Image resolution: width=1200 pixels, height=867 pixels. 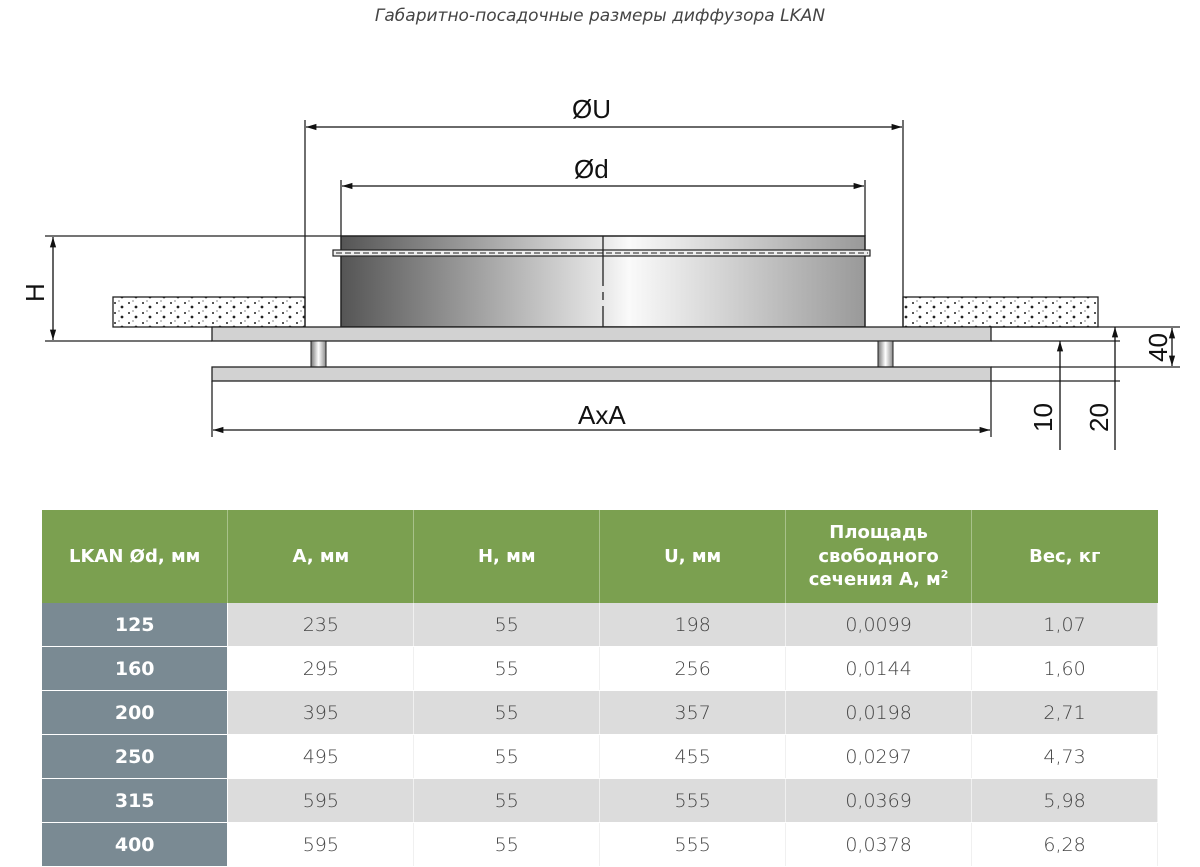 What do you see at coordinates (1064, 668) in the screenshot?
I see `table-cell: 1,60` at bounding box center [1064, 668].